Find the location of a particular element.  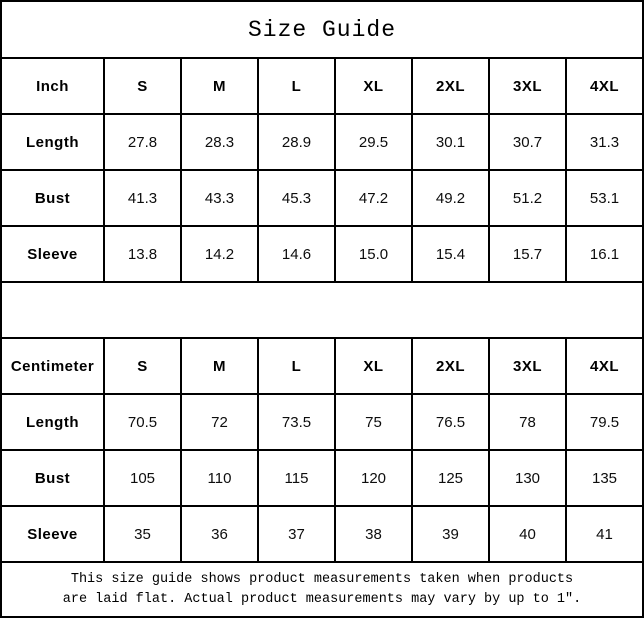

page-title: Size Guide is located at coordinates (322, 30).